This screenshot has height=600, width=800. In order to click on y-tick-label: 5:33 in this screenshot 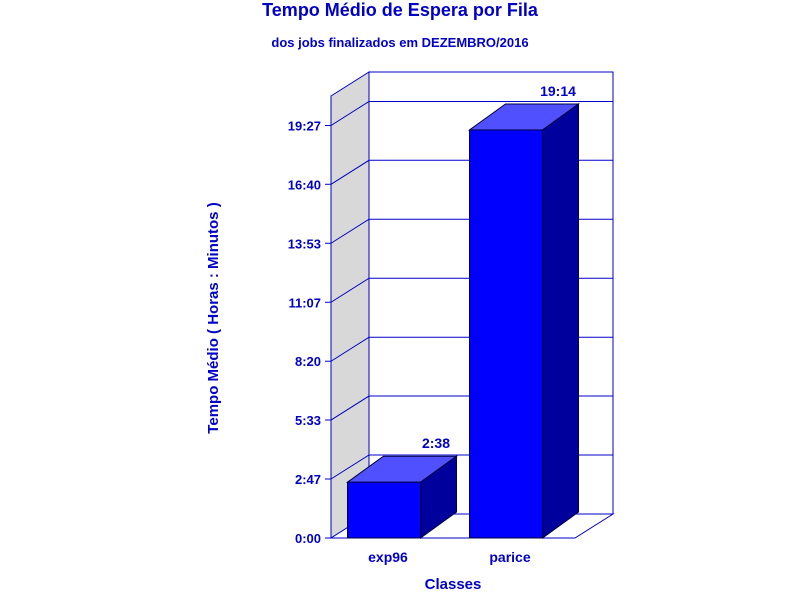, I will do `click(308, 420)`.